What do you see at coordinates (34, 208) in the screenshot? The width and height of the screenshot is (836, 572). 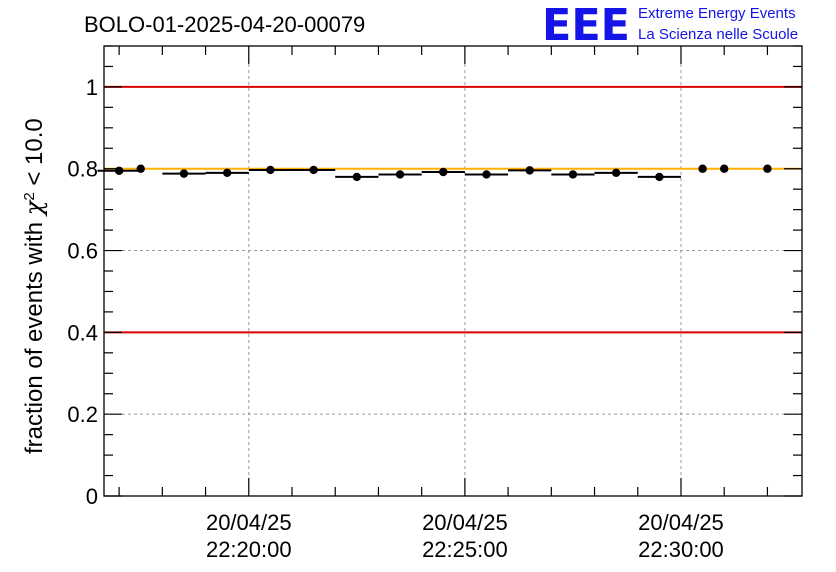 I see `y-axis-label-symbol: χ` at bounding box center [34, 208].